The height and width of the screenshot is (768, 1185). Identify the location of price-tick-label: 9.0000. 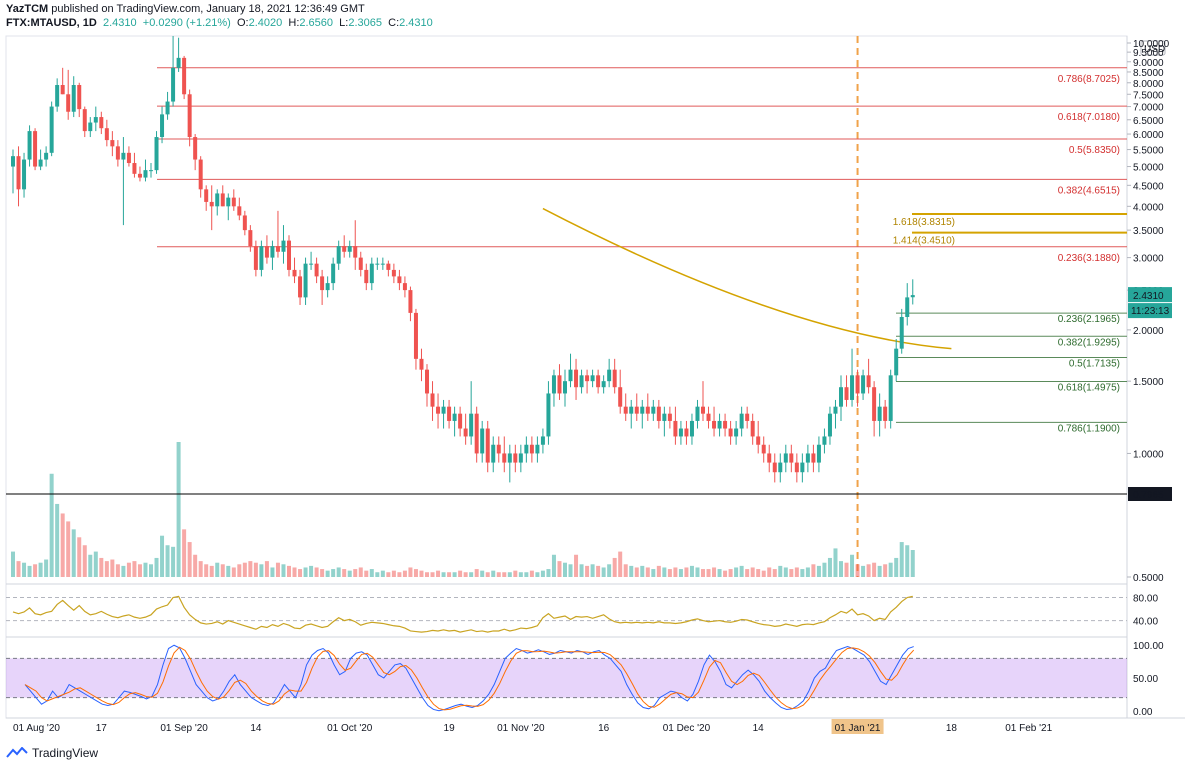
(1148, 63).